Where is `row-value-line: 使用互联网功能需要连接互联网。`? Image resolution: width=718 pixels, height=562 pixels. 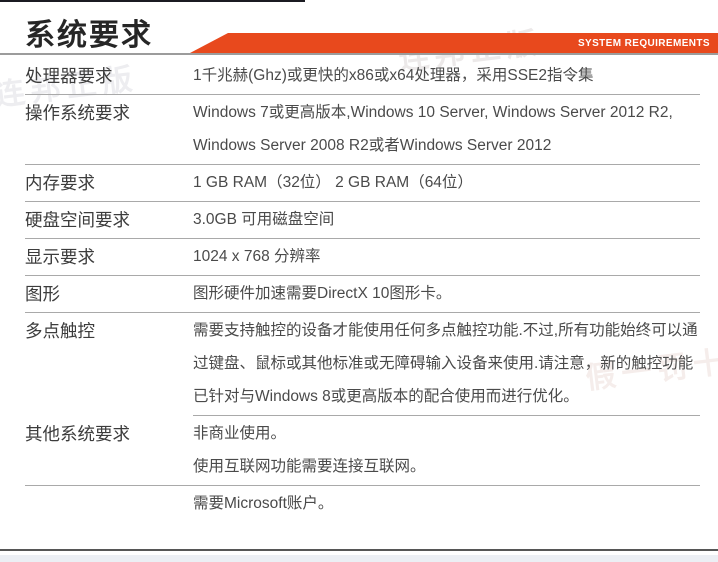
row-value-line: 使用互联网功能需要连接互联网。 is located at coordinates (309, 466).